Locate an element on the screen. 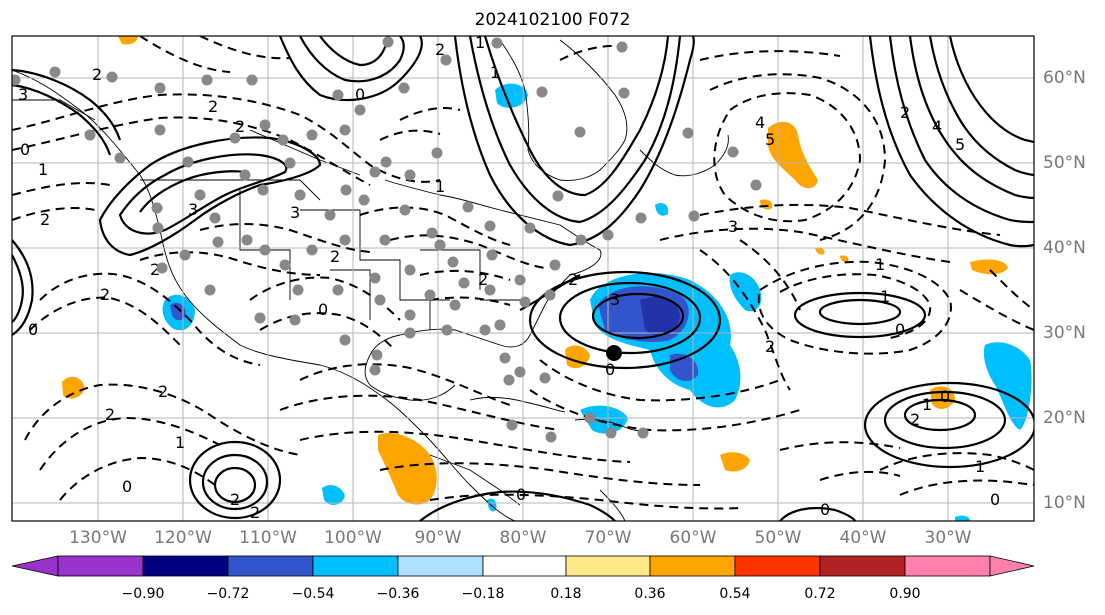 The width and height of the screenshot is (1105, 615). lat-label: 40°N is located at coordinates (1064, 248).